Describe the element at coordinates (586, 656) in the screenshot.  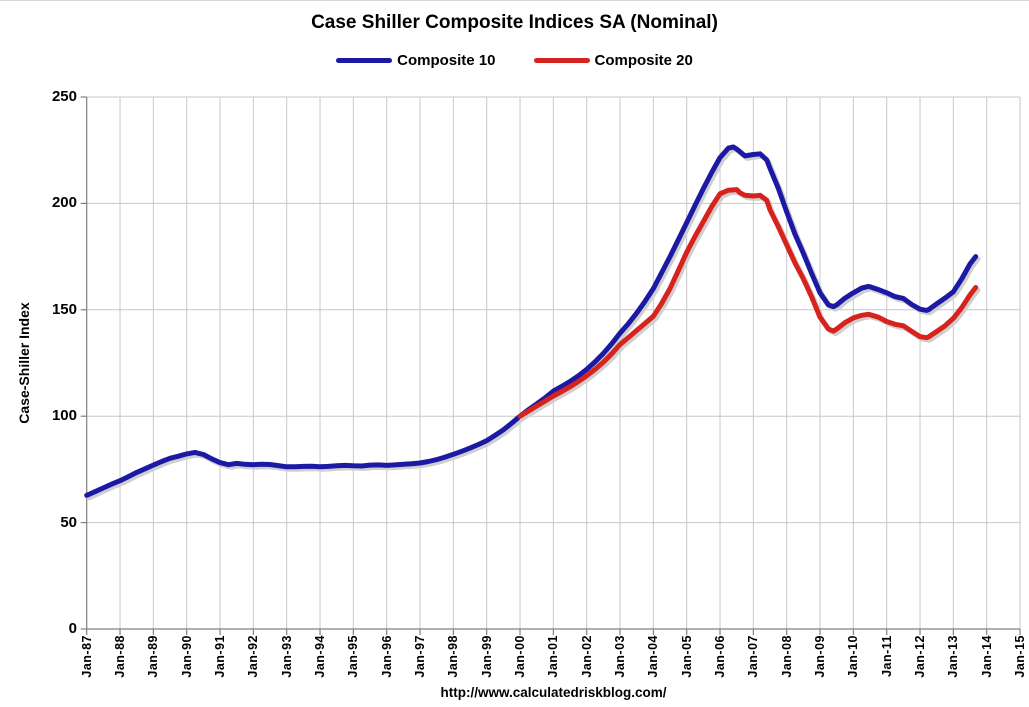
I see `x-tick-label: Jan-02` at that location.